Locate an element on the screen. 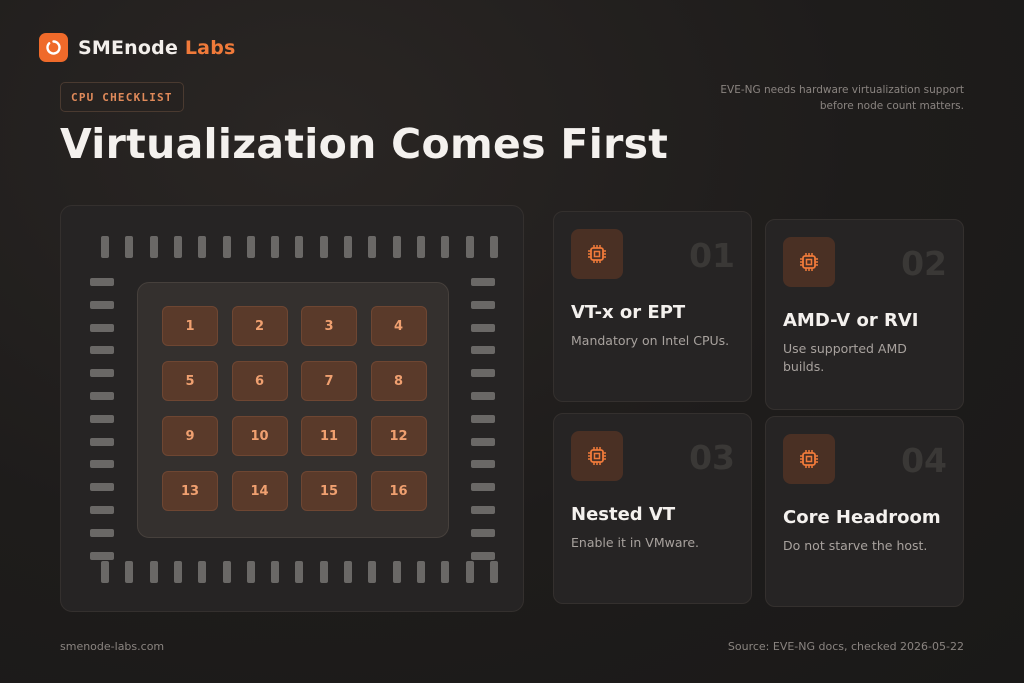  checklist-card-1: 01 VT-x or EPT Mandatory on Intel CPUs. is located at coordinates (652, 306).